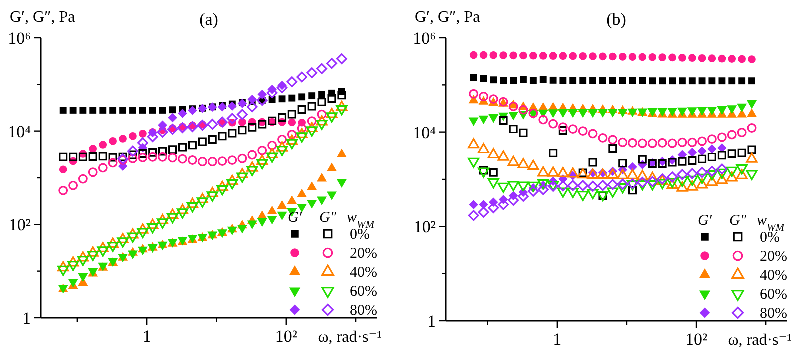  I want to click on annotation: G′, so click(295, 218).